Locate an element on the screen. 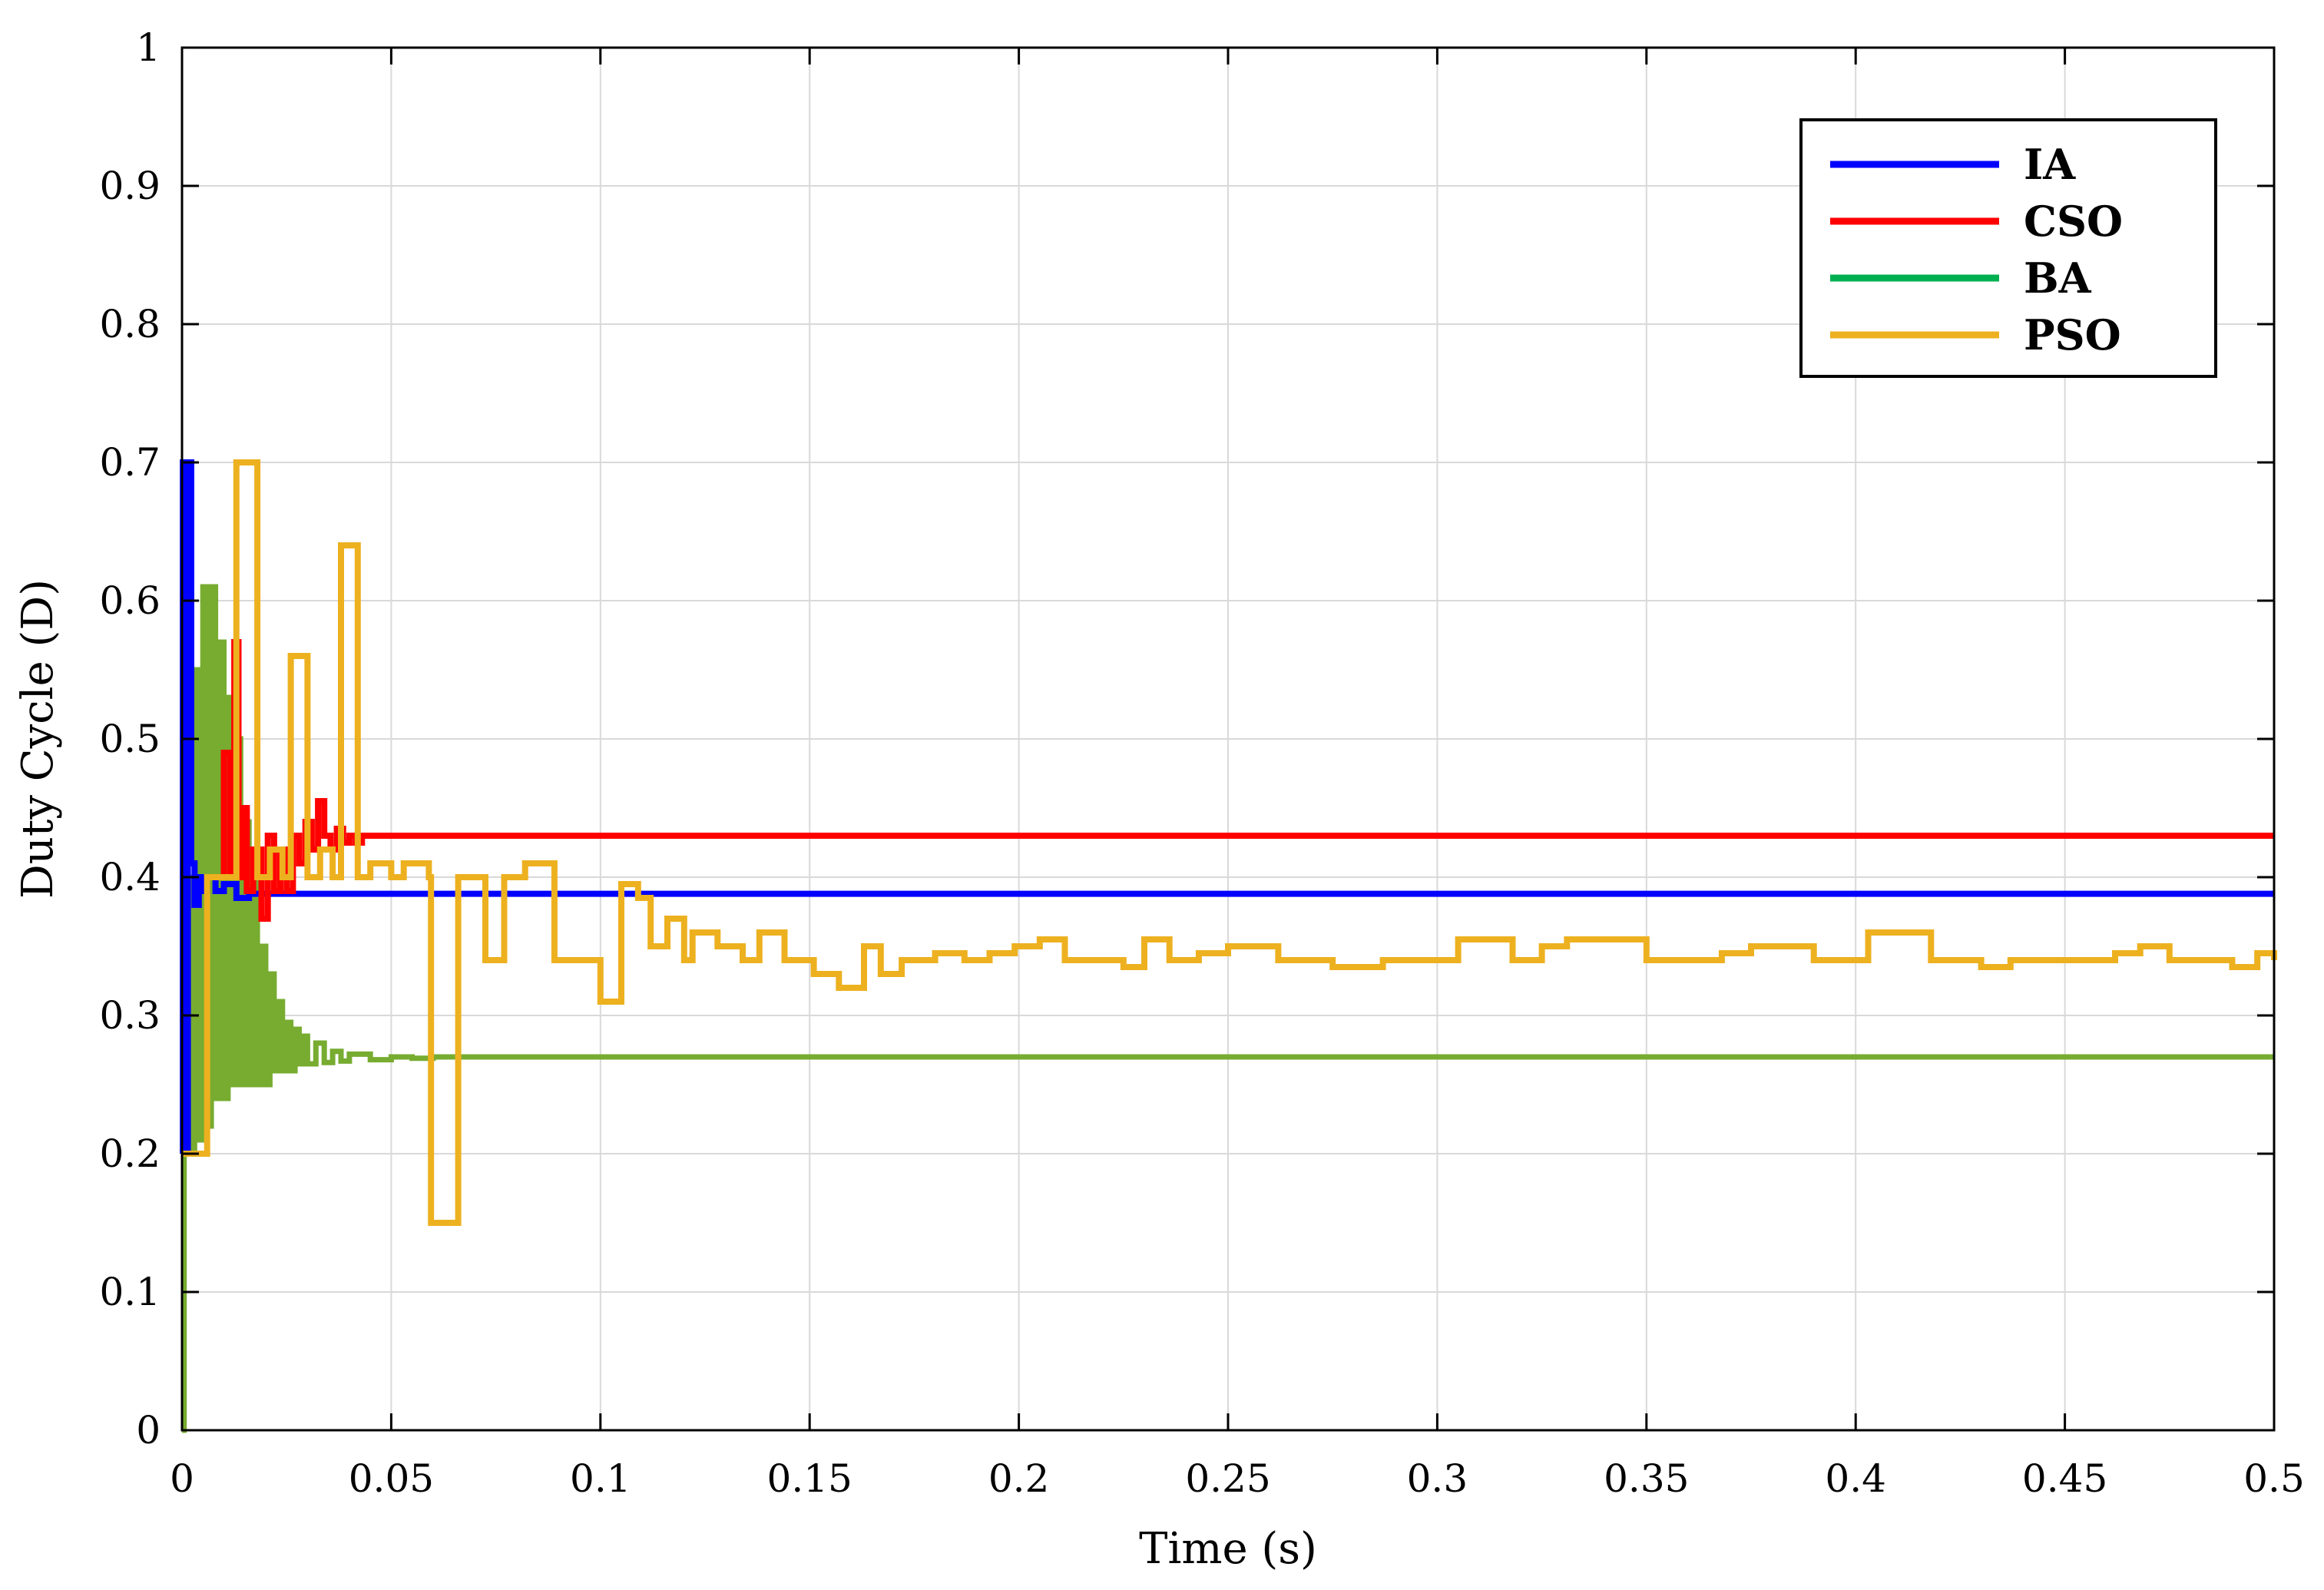  x-tick-label: 0.2 is located at coordinates (1019, 1478).